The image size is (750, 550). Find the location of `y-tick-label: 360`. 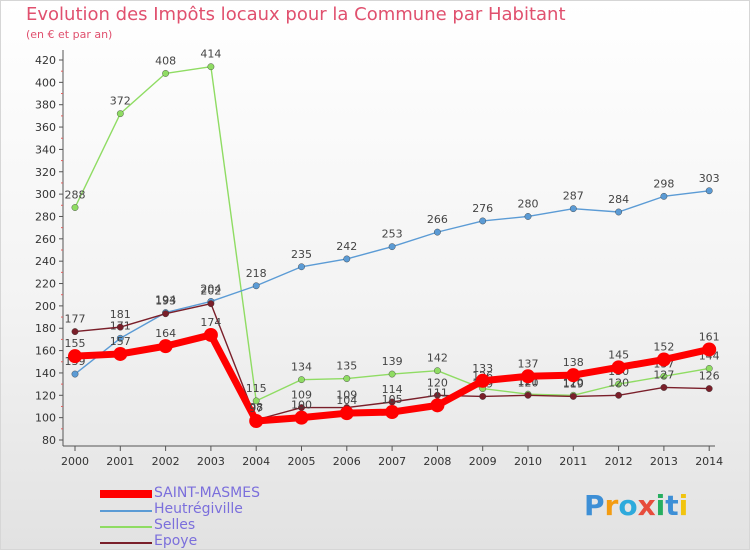

y-tick-label: 360 is located at coordinates (45, 127).